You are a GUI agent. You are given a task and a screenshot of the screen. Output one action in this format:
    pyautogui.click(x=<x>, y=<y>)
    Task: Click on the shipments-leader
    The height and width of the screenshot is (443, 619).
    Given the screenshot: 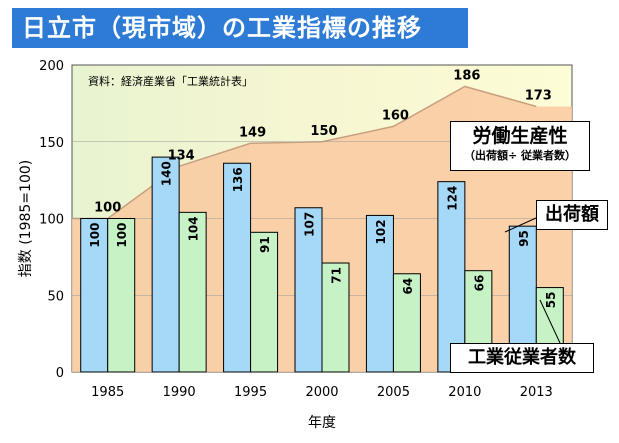 What is the action you would take?
    pyautogui.click(x=520, y=225)
    